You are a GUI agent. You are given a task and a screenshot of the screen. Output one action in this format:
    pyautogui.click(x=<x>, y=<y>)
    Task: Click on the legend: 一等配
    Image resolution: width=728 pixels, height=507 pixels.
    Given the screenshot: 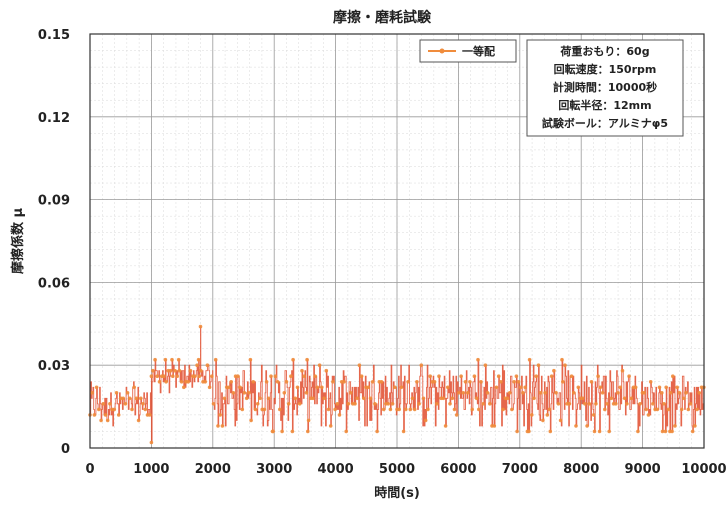 What is the action you would take?
    pyautogui.click(x=468, y=51)
    